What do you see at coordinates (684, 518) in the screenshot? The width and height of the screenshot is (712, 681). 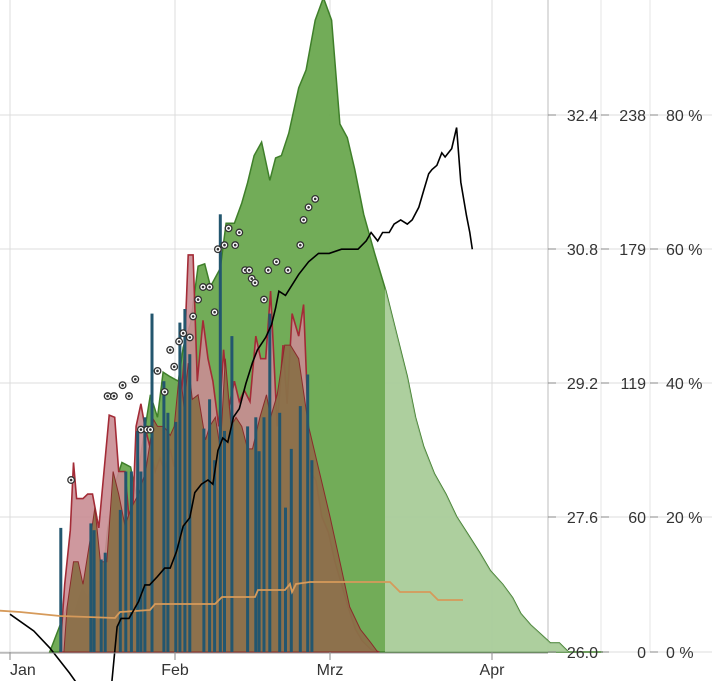 I see `y-tick-label-percent: 20 %` at bounding box center [684, 518].